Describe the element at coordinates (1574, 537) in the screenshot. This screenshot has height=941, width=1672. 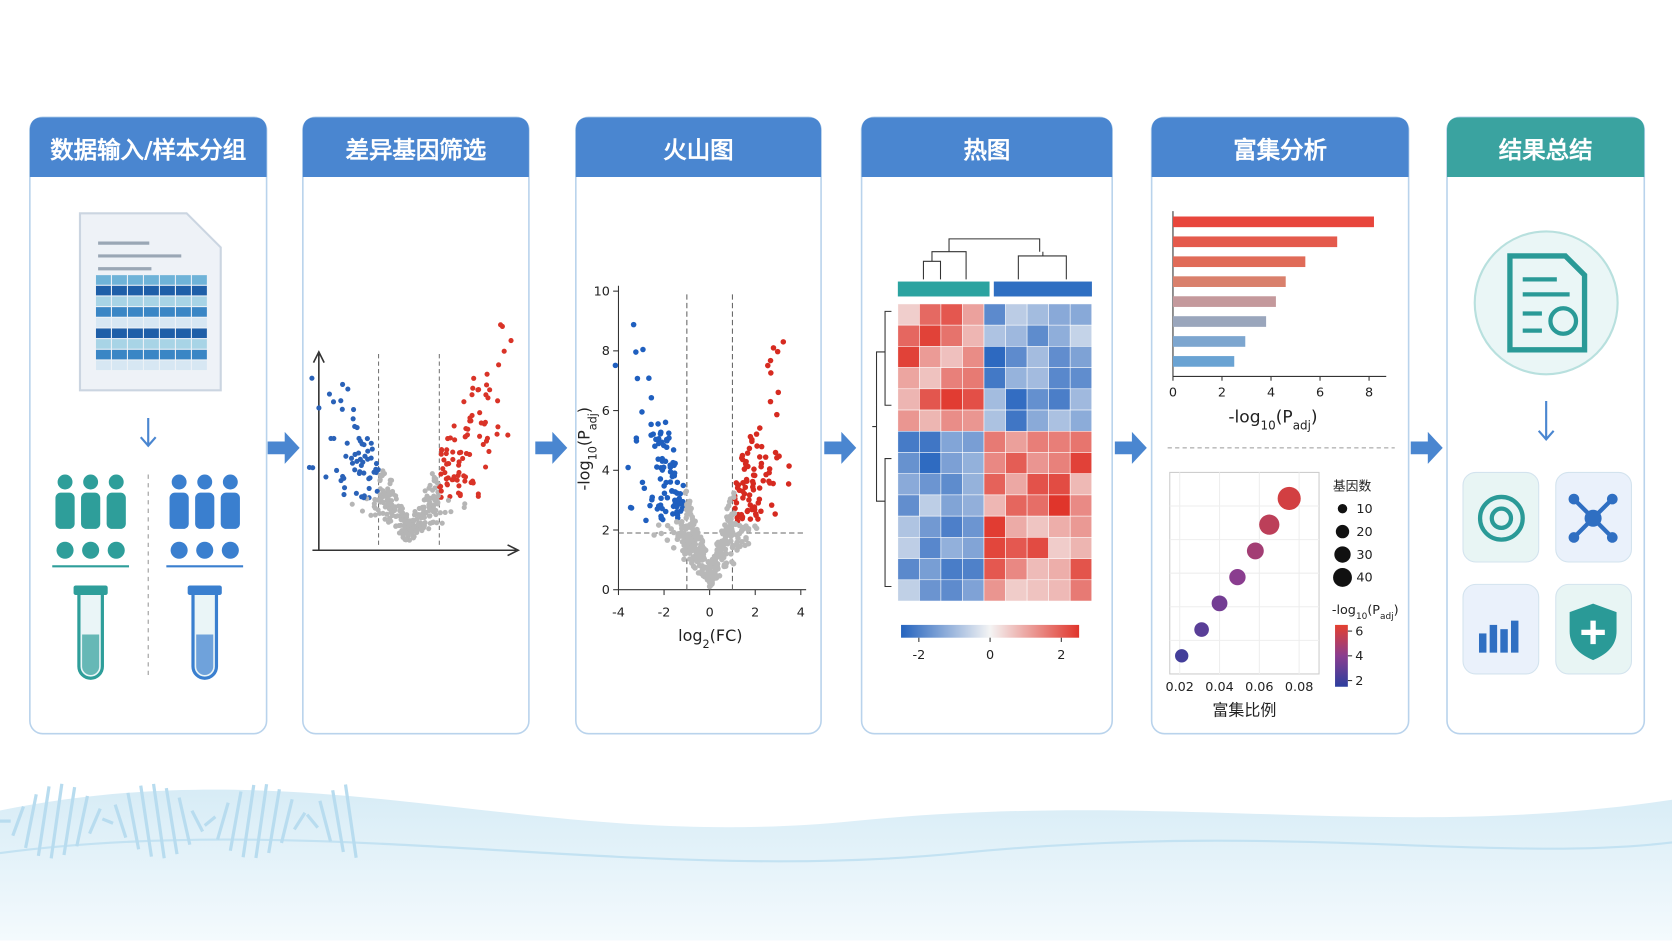
I see `network-node` at that location.